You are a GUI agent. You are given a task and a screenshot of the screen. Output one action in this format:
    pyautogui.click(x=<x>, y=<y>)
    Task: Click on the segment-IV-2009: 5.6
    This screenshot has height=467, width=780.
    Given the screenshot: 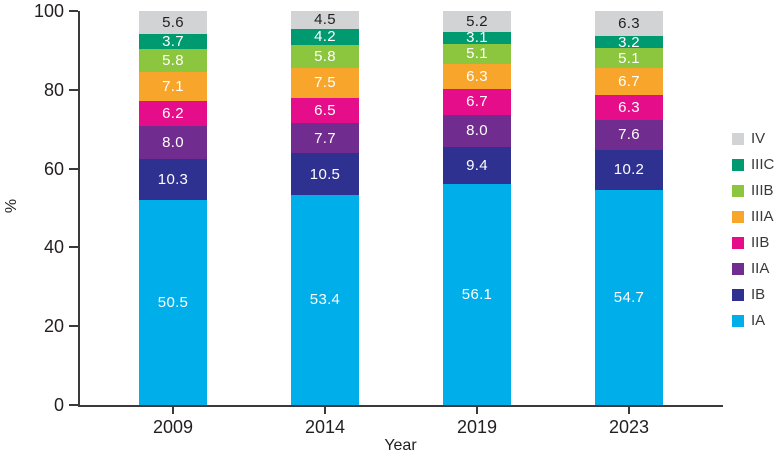 What is the action you would take?
    pyautogui.click(x=173, y=22)
    